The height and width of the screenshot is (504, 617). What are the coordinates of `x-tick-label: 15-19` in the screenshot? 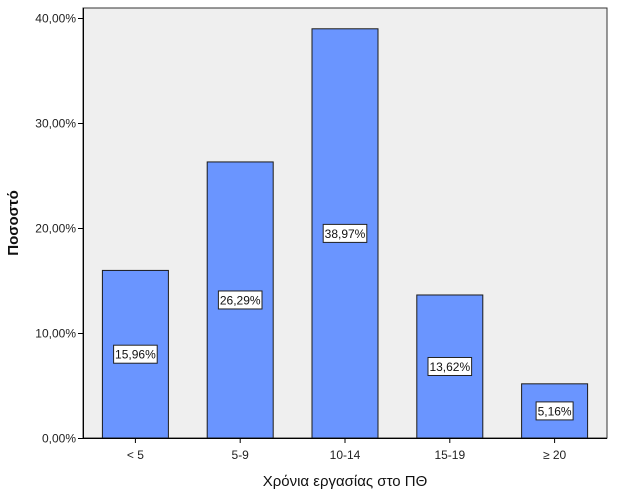 It's located at (449, 455).